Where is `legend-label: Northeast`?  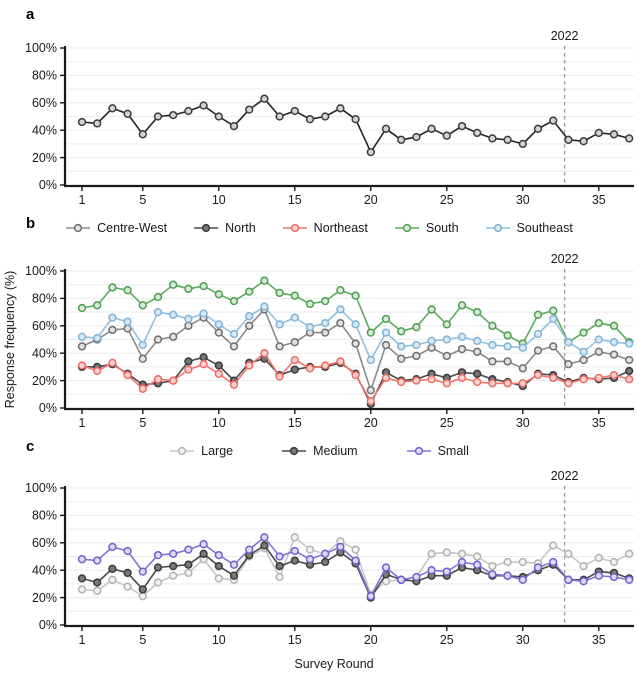 legend-label: Northeast is located at coordinates (340, 228).